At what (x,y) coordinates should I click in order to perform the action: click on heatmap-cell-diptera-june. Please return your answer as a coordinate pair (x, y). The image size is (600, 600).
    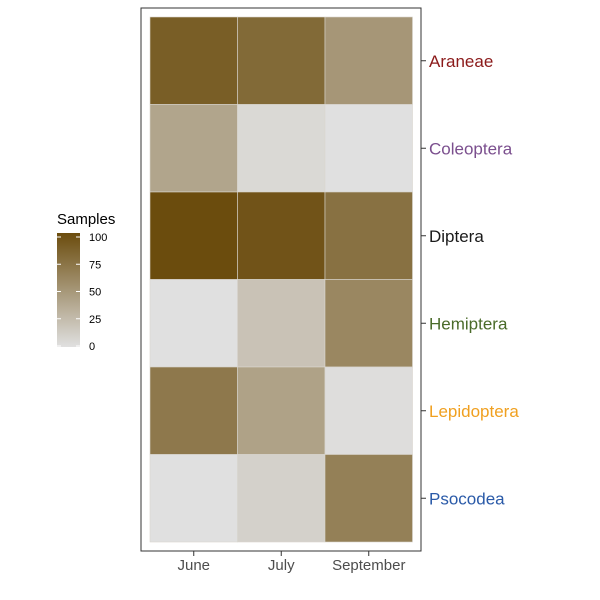
    Looking at the image, I should click on (193, 235).